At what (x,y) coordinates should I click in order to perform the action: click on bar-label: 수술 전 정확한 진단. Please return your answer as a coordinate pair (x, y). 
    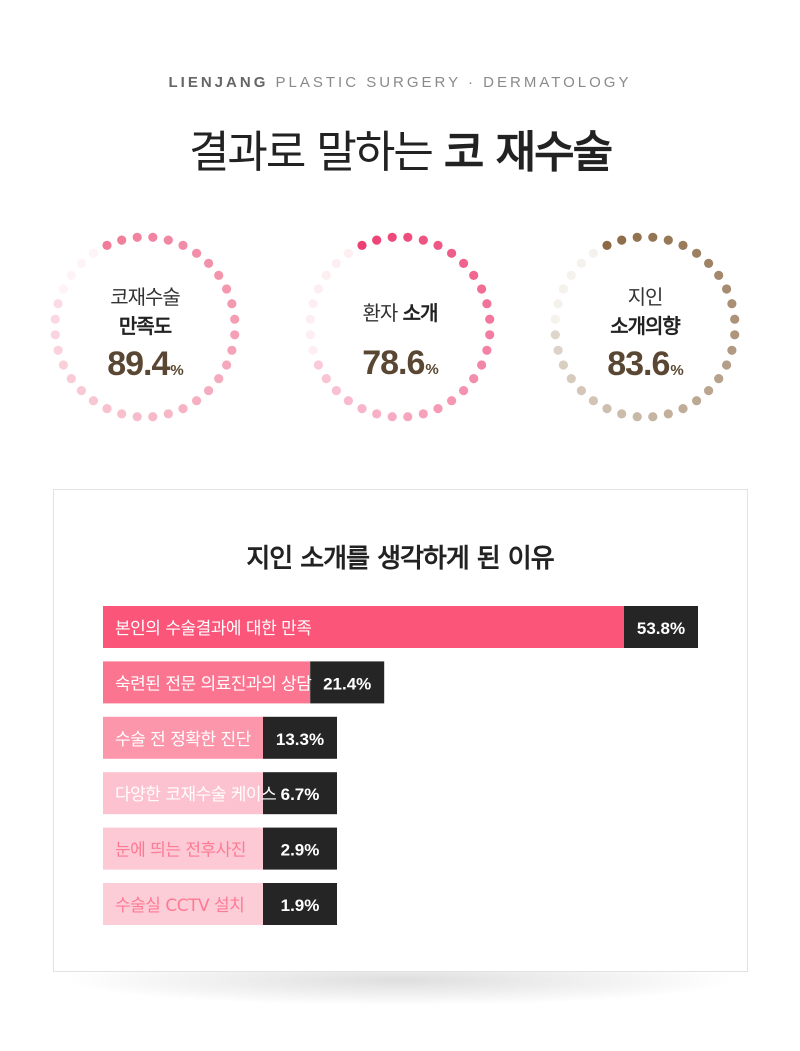
    Looking at the image, I should click on (183, 740).